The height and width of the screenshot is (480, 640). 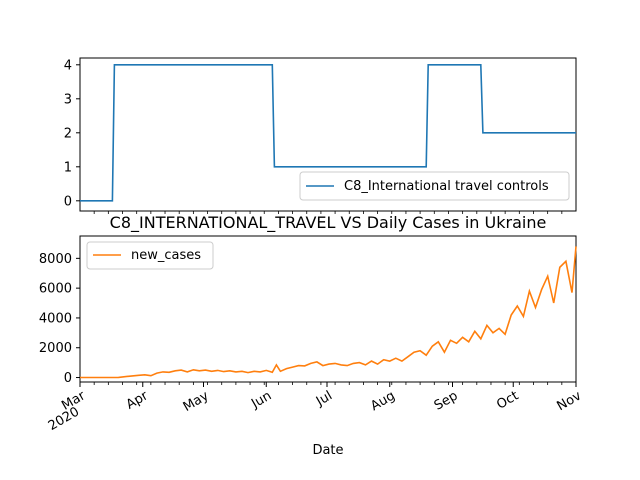 I want to click on bottom-x-tick-label: Nov, so click(x=570, y=401).